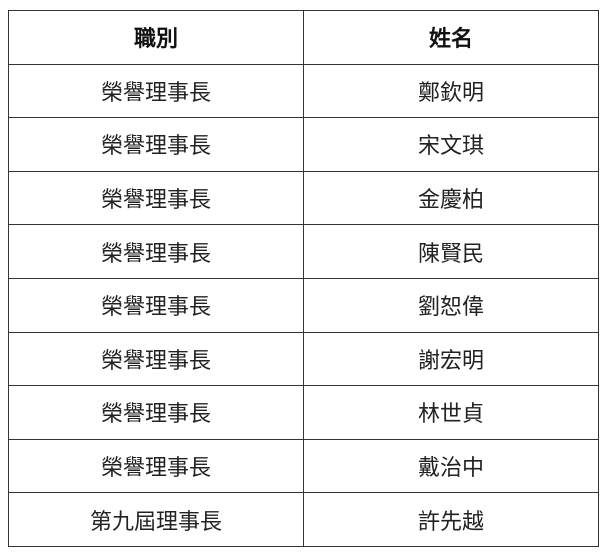  What do you see at coordinates (451, 412) in the screenshot?
I see `name-cell: 林世貞` at bounding box center [451, 412].